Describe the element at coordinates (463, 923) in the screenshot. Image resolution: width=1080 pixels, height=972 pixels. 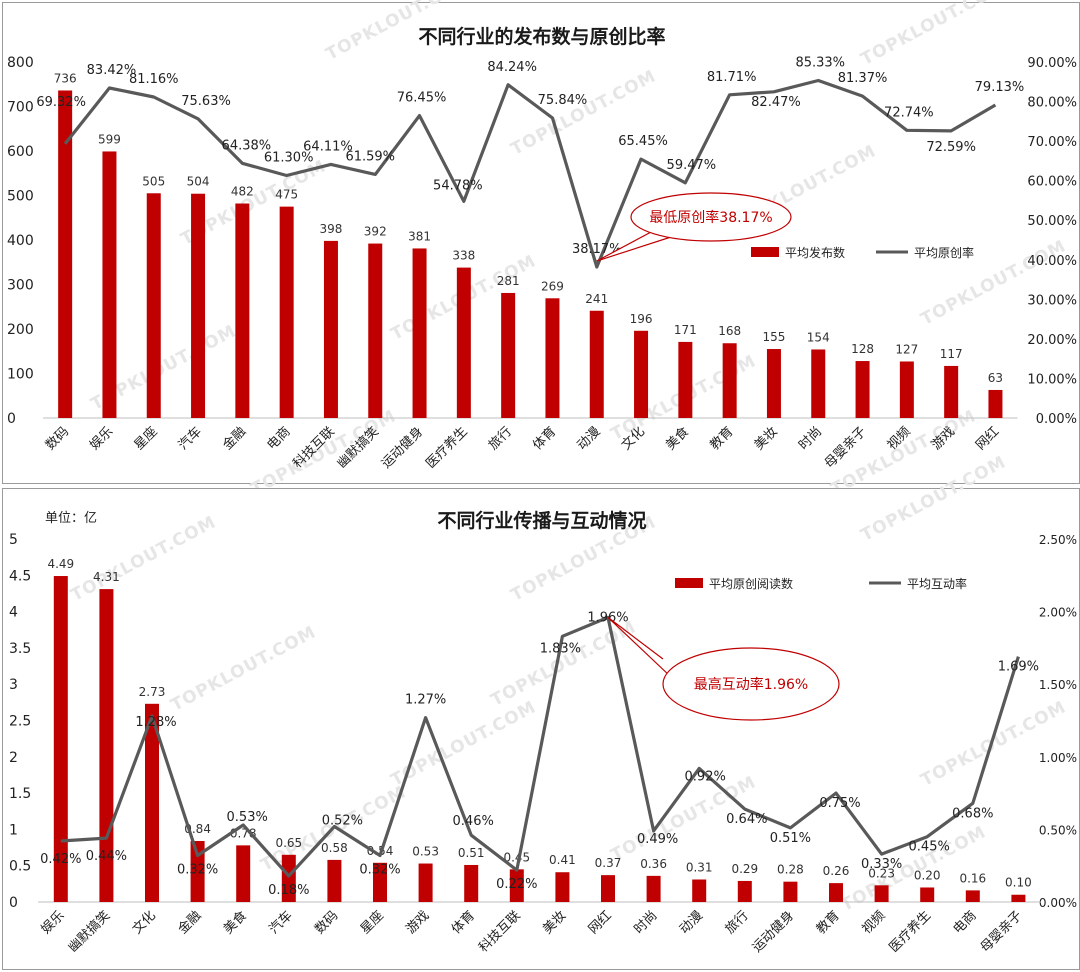
I see `x-category-label: 体育` at that location.